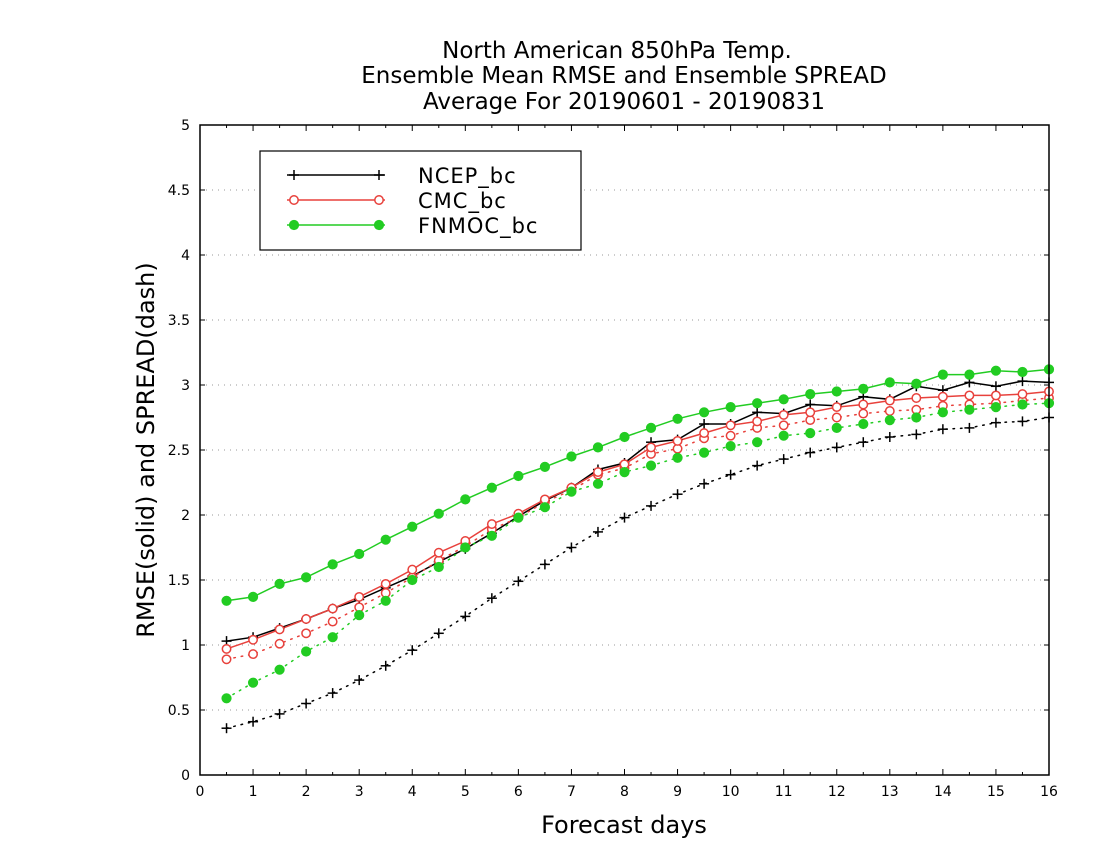 Image resolution: width=1100 pixels, height=850 pixels. I want to click on x-tick-label: 1, so click(253, 792).